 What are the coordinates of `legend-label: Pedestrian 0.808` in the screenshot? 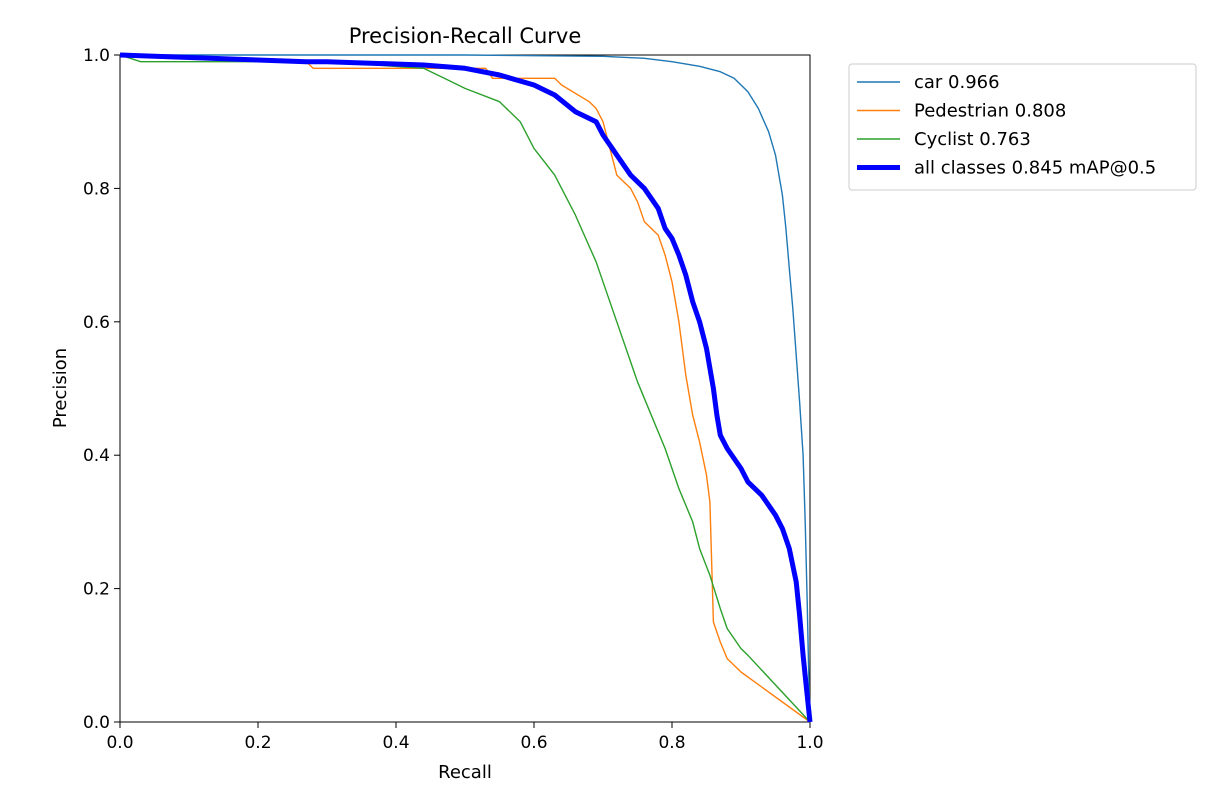 It's located at (990, 111).